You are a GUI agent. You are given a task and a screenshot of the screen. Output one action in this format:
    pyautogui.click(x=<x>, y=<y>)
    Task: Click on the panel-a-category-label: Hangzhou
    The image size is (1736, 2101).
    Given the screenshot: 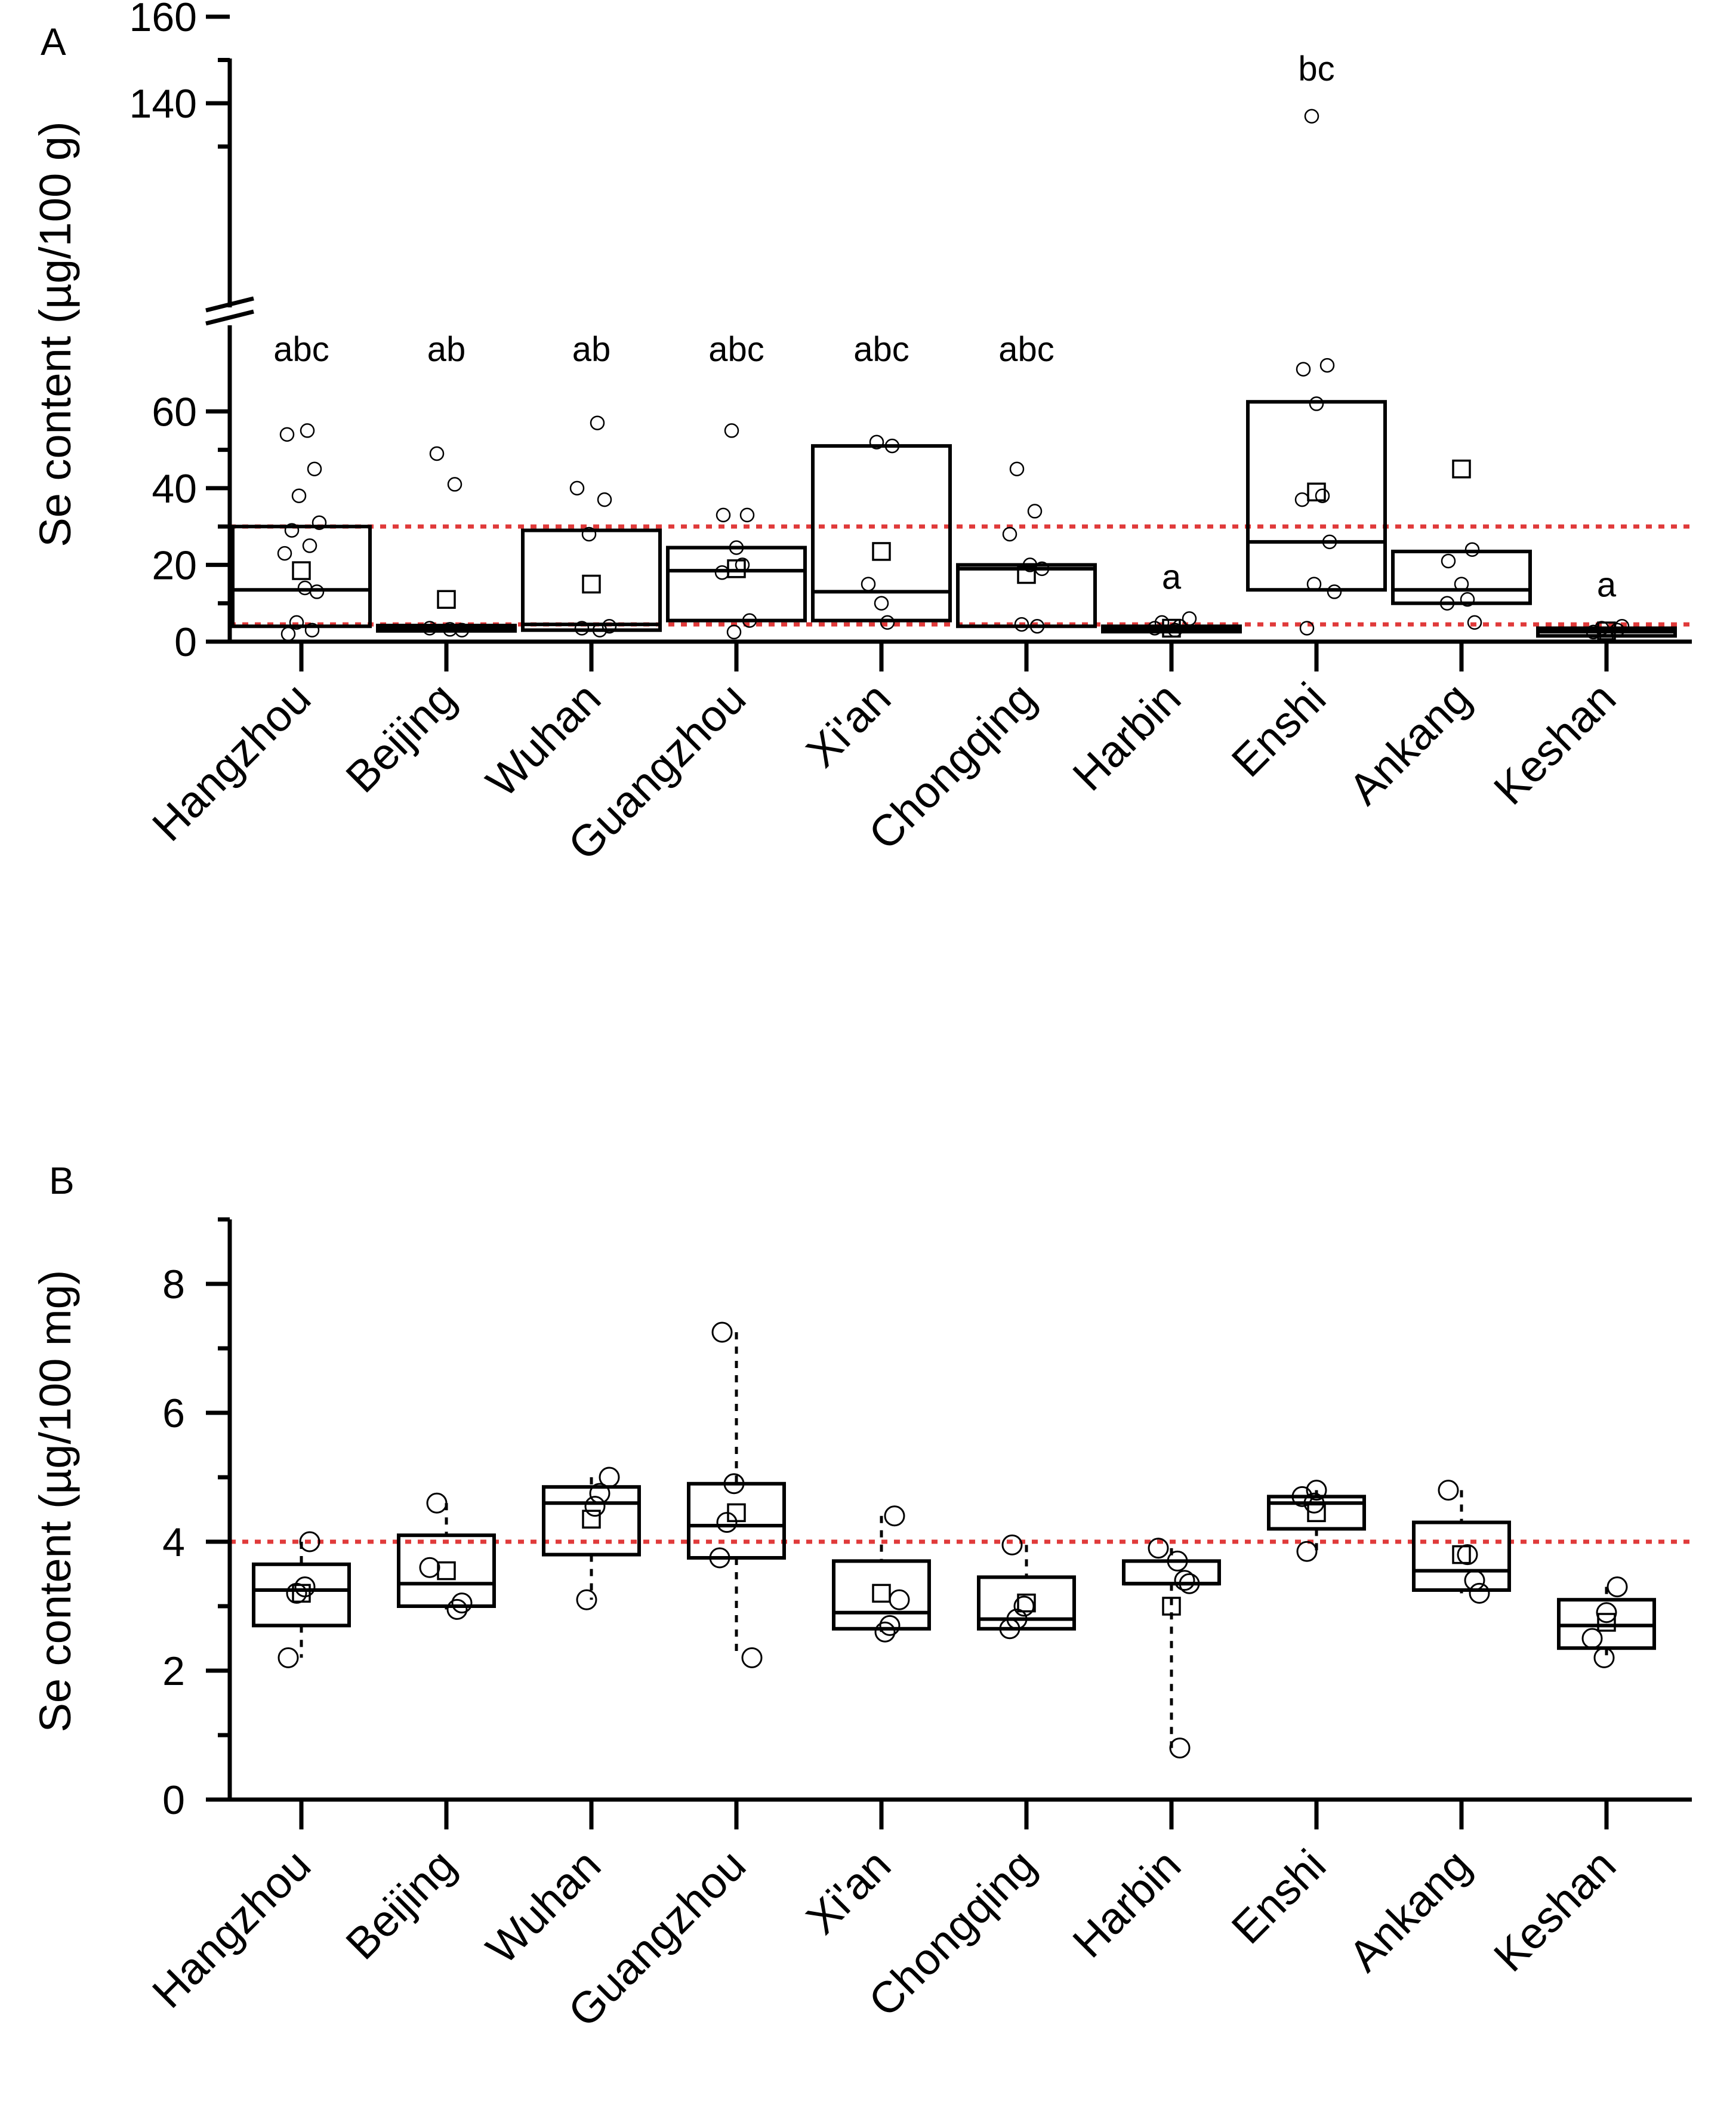 What is the action you would take?
    pyautogui.click(x=231, y=762)
    